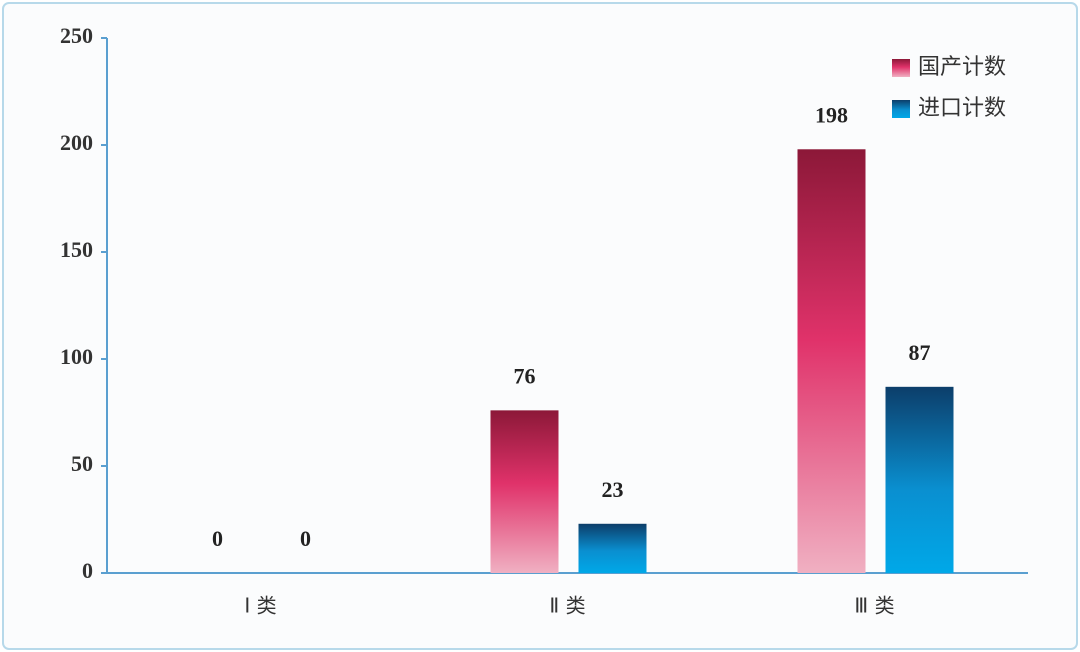  Describe the element at coordinates (920, 352) in the screenshot. I see `value-label: 87` at that location.